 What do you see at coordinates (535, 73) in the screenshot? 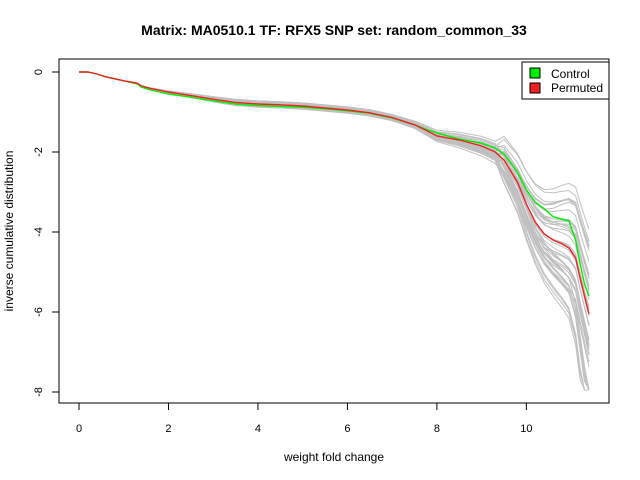
I see `legend-swatch-control` at bounding box center [535, 73].